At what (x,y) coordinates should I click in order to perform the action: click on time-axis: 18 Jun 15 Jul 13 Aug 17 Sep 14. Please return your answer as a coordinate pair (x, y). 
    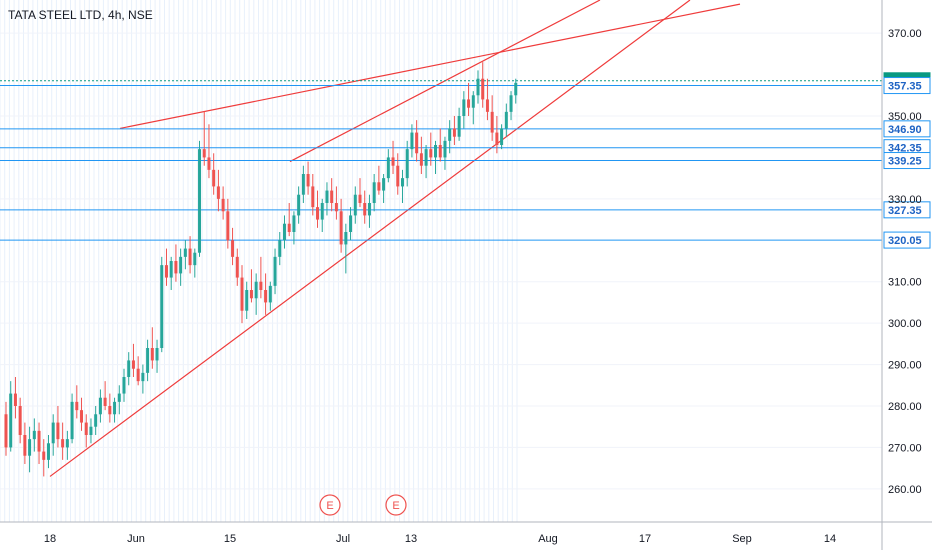
    Looking at the image, I should click on (466, 533).